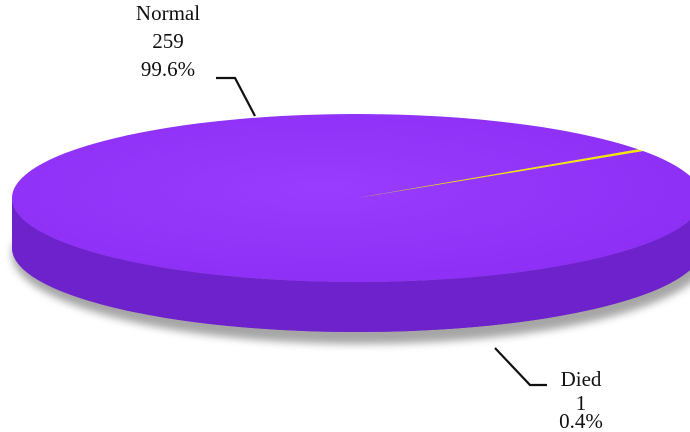 The height and width of the screenshot is (432, 690). I want to click on data-label-count-died: 1, so click(581, 403).